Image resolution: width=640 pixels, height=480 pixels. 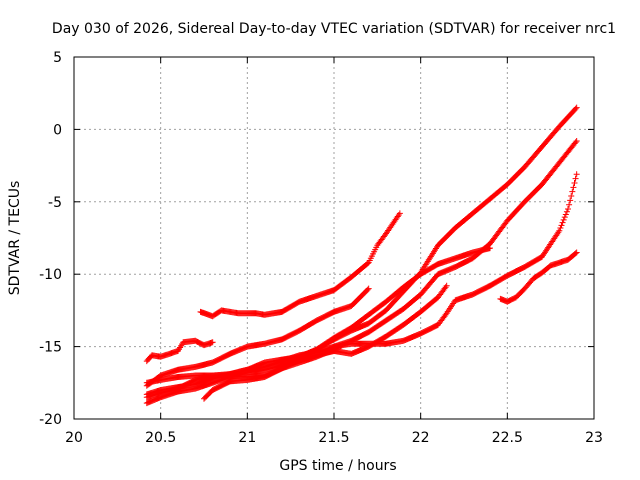 What do you see at coordinates (247, 438) in the screenshot?
I see `x-tick-label: 21` at bounding box center [247, 438].